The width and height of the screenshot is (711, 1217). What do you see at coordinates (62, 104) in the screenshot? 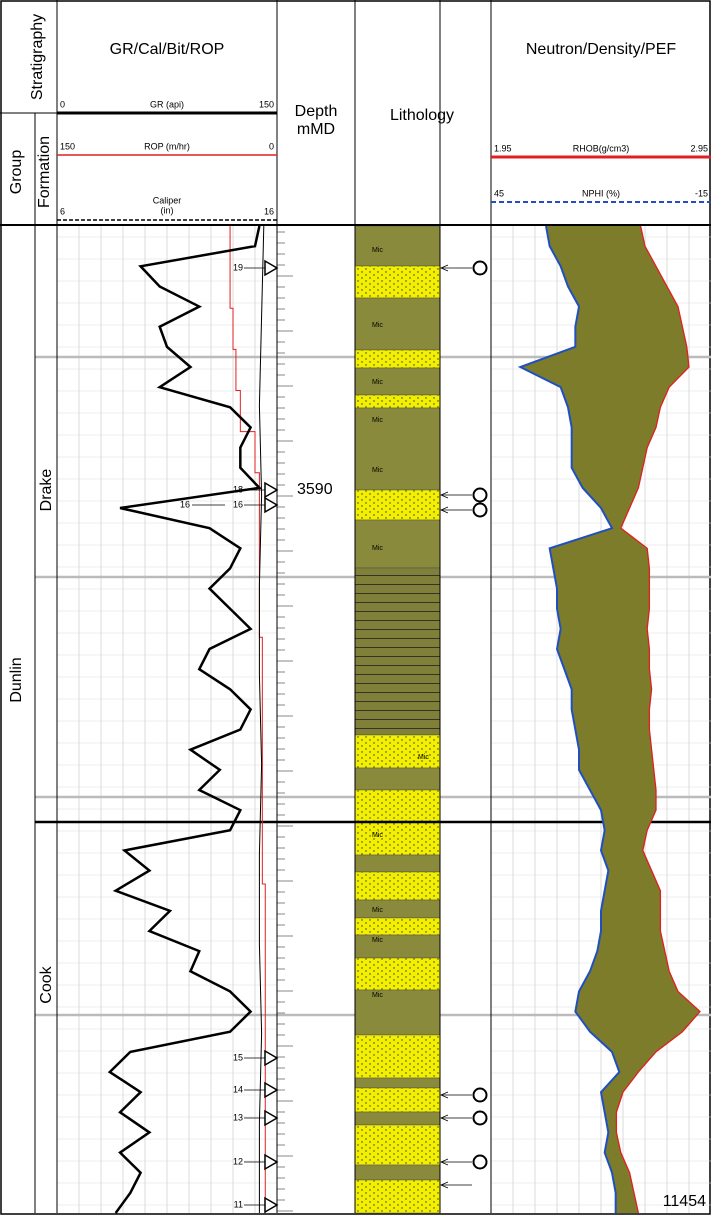
I see `scale-min: 0` at bounding box center [62, 104].